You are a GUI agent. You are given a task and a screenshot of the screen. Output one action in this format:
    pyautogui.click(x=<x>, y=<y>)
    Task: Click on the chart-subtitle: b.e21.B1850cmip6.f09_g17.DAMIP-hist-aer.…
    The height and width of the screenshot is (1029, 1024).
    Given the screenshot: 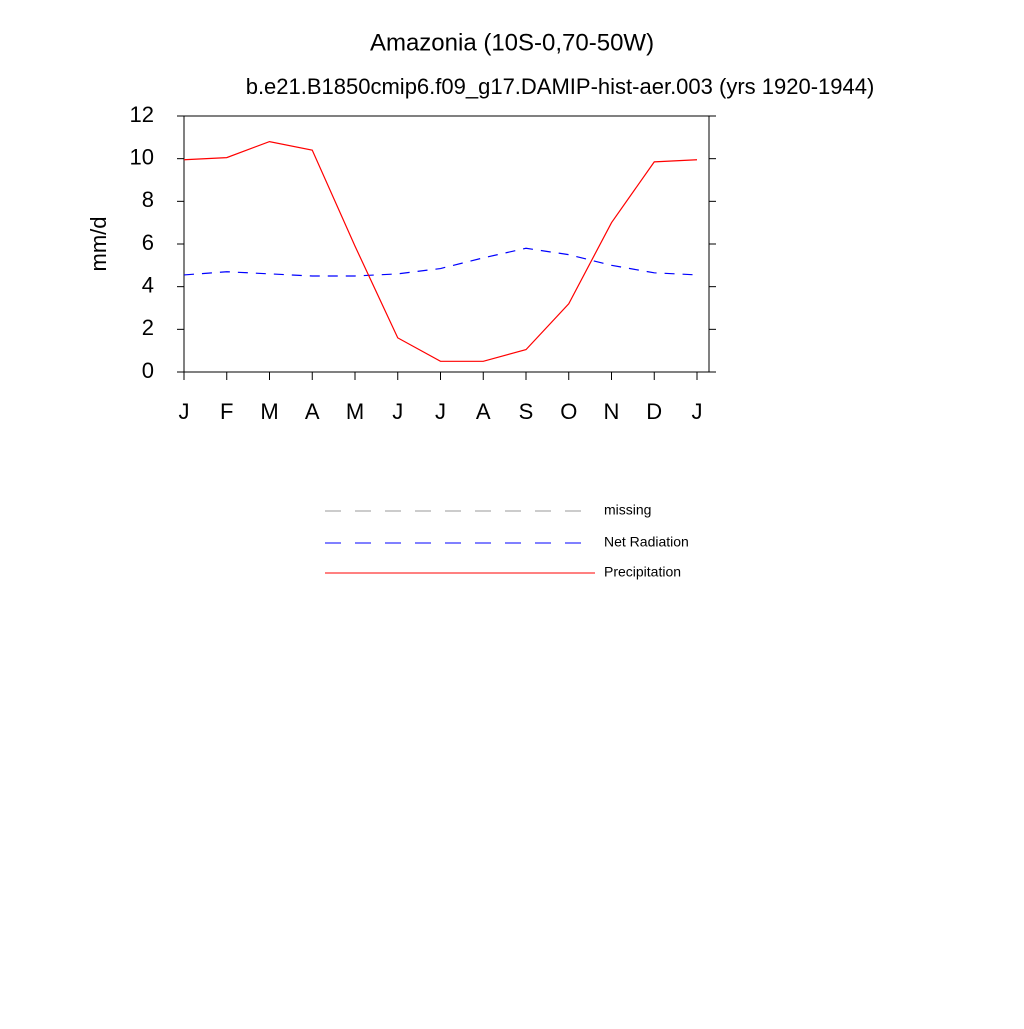 What is the action you would take?
    pyautogui.click(x=560, y=86)
    